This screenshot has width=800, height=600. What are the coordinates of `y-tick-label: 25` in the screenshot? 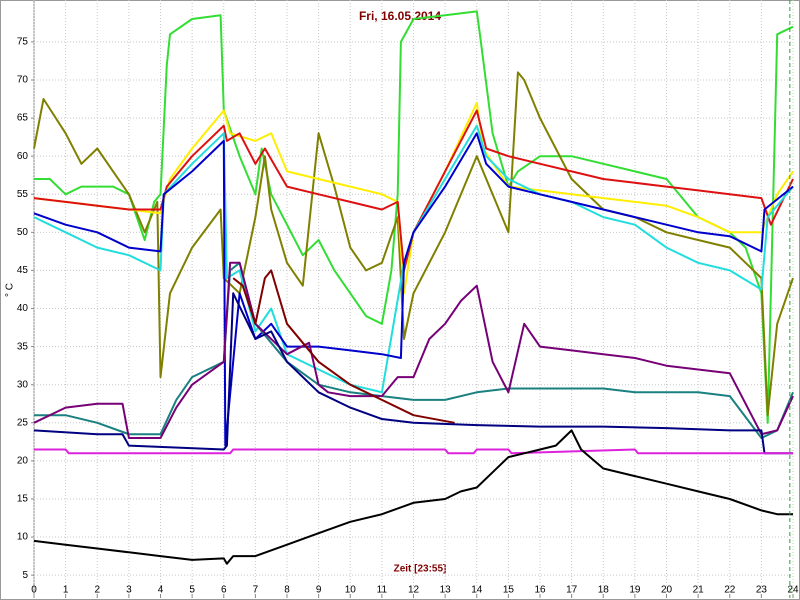 It's located at (23, 422).